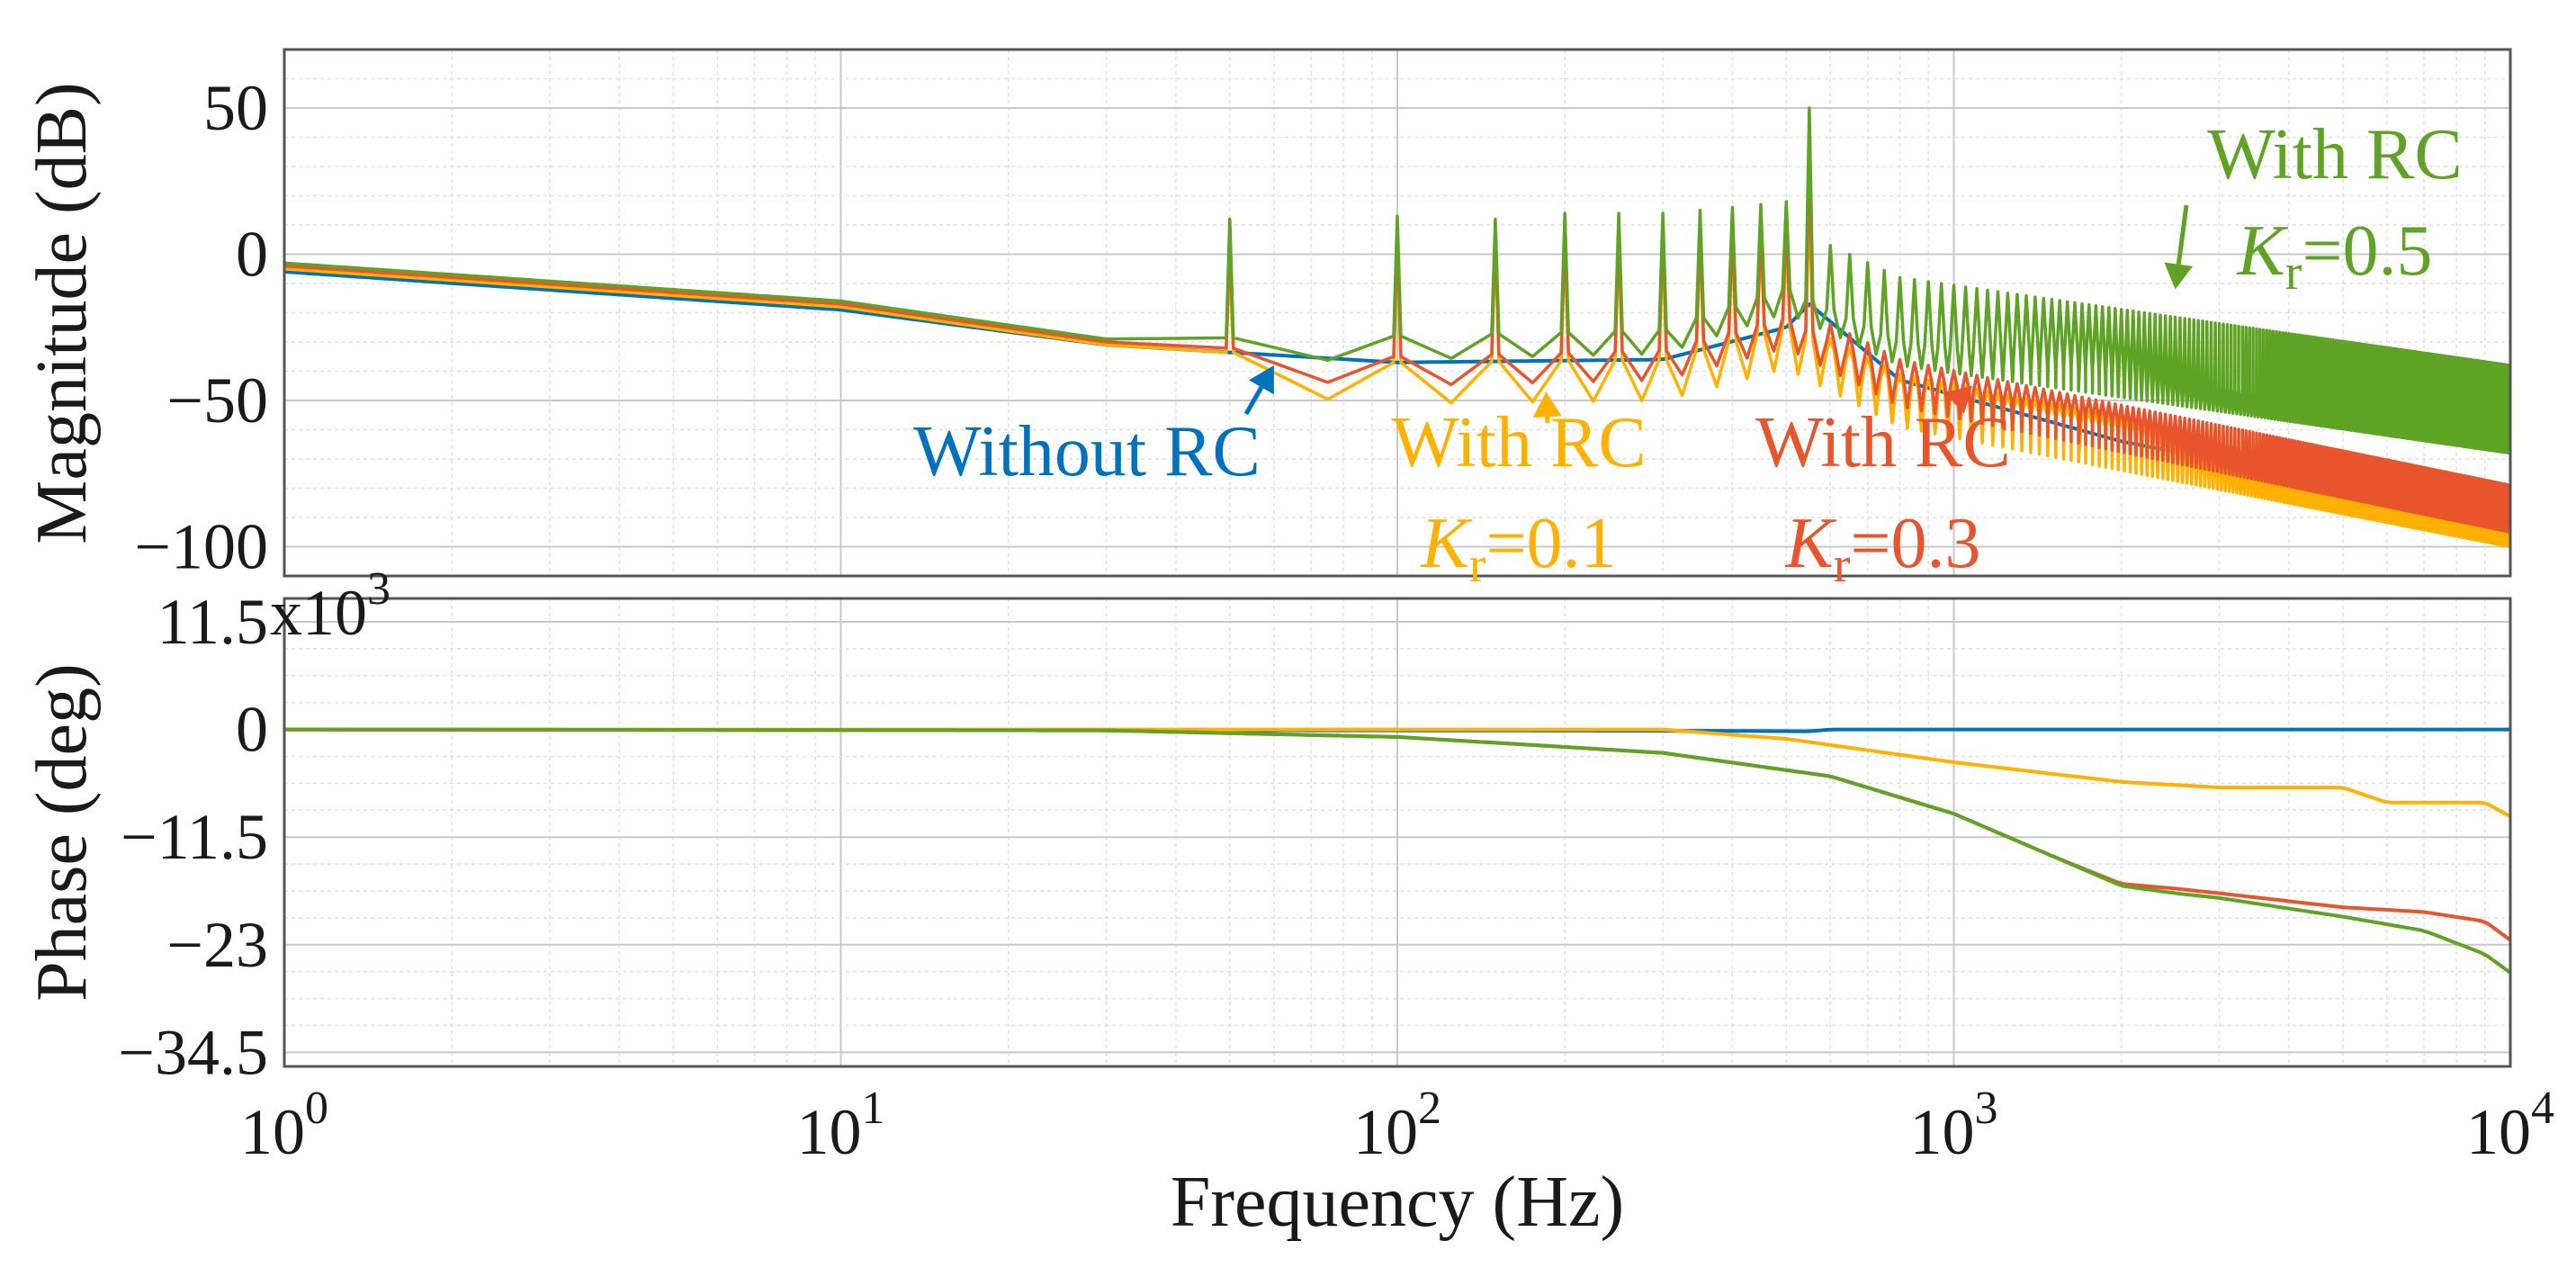 This screenshot has width=2576, height=1277. Describe the element at coordinates (2510, 1125) in the screenshot. I see `frequency-tick-label: 10⁴` at that location.